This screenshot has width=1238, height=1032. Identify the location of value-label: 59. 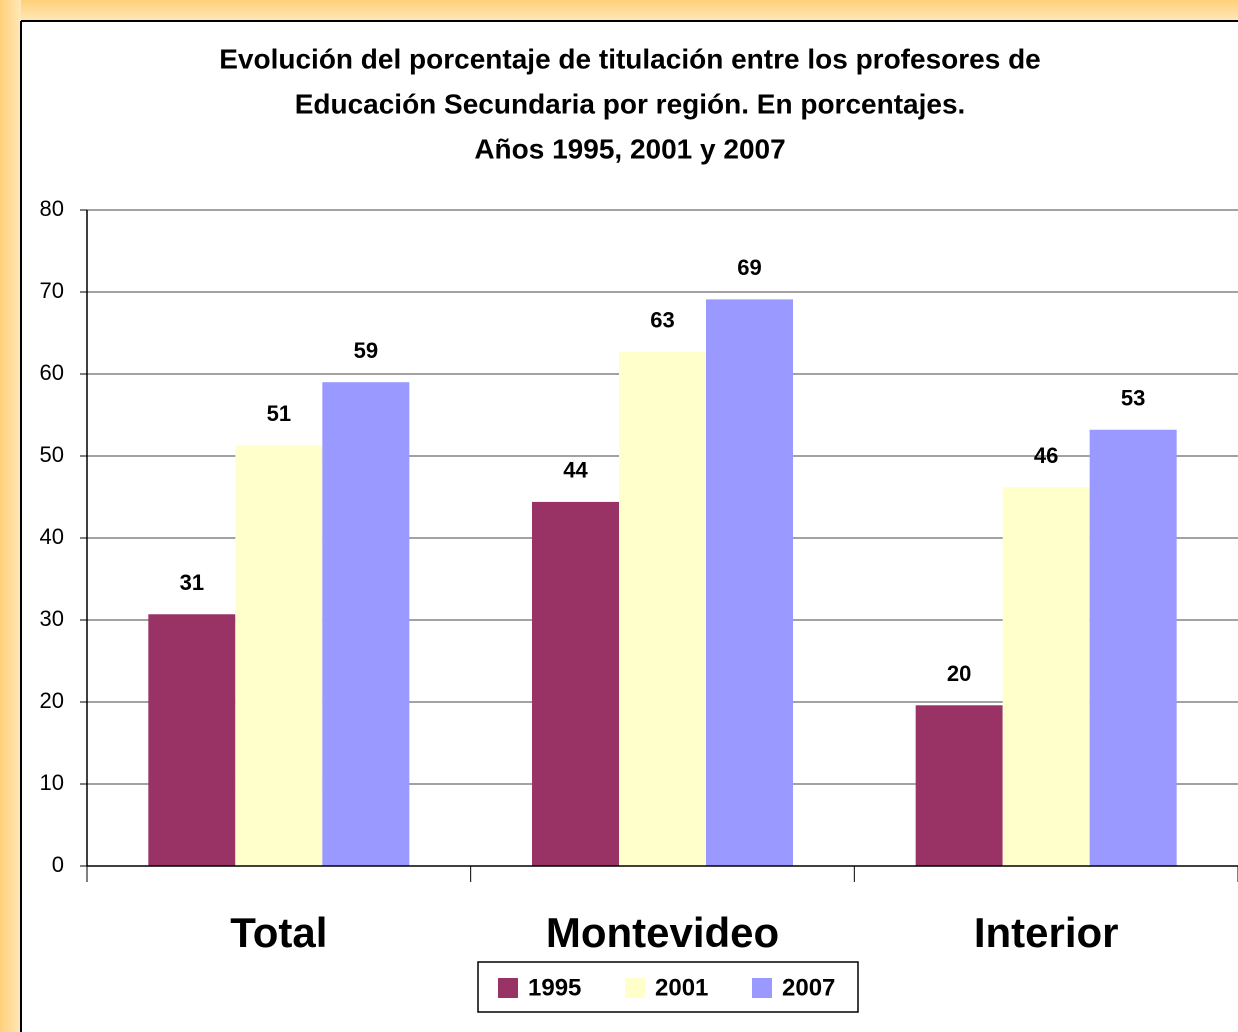
(366, 350).